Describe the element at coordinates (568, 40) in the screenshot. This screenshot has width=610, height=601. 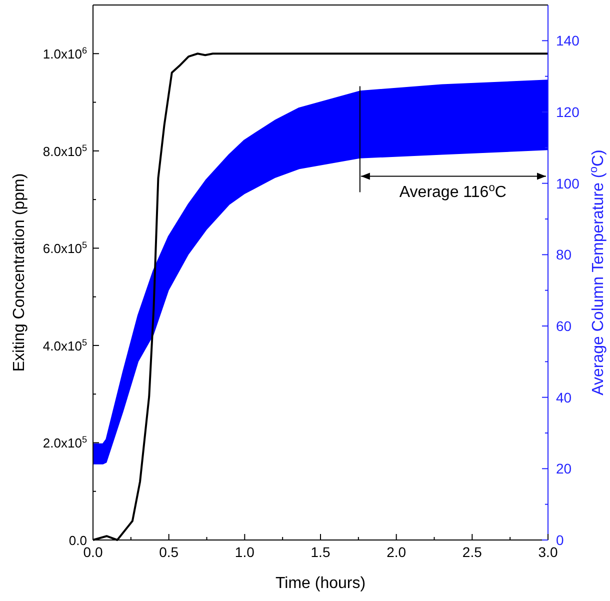
I see `y2-tick-label: 140` at that location.